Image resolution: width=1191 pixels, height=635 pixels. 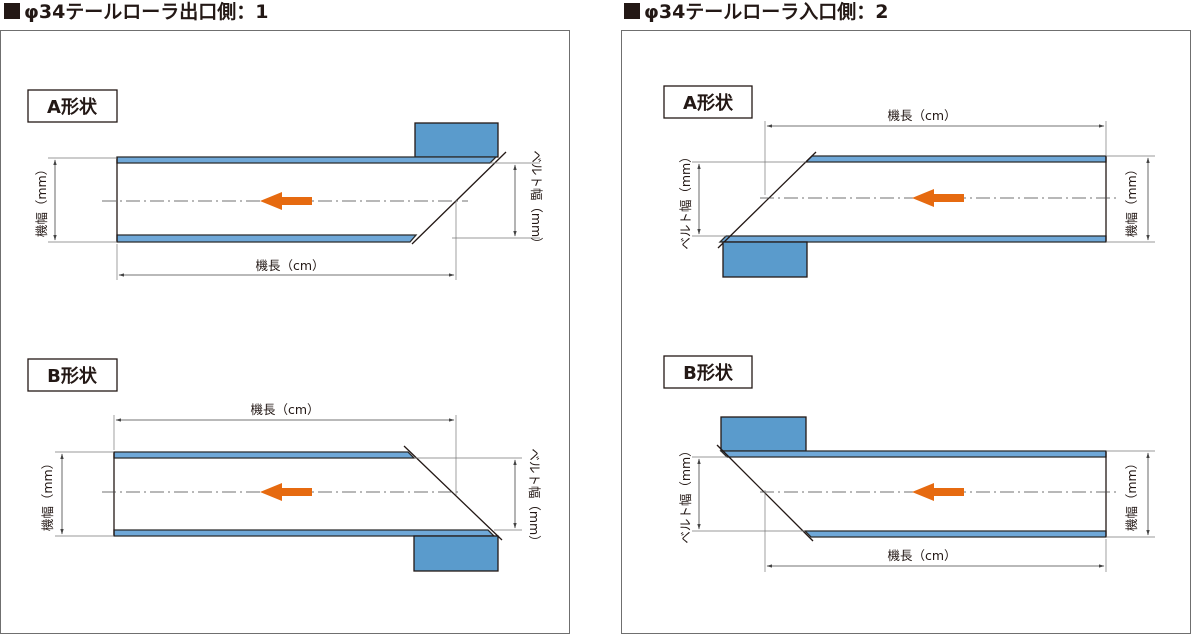 What do you see at coordinates (285, 184) in the screenshot?
I see `left-shape-a-diagram: A形状 機幅（mm） ベルト幅（mm） 機長（cm）` at bounding box center [285, 184].